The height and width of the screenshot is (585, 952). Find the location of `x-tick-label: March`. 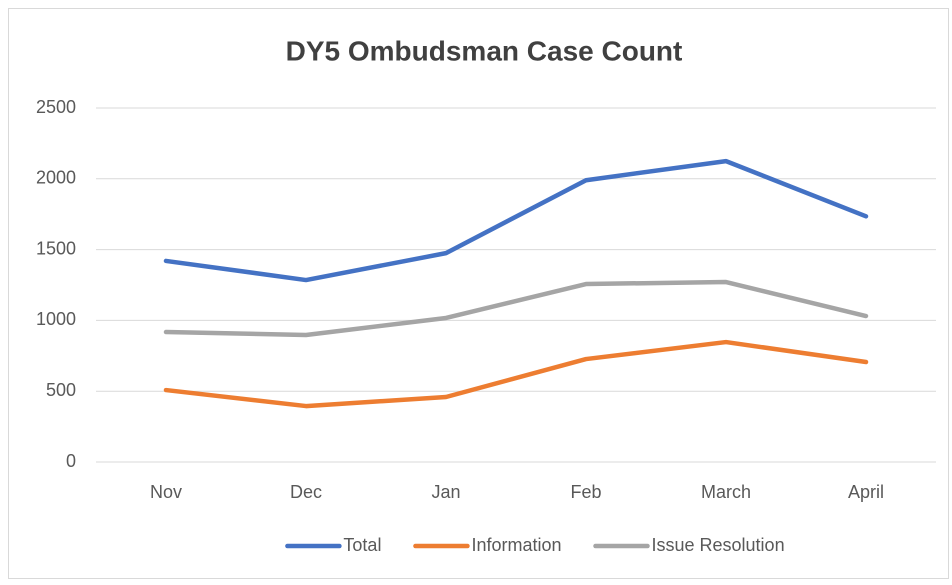

x-tick-label: March is located at coordinates (726, 492).